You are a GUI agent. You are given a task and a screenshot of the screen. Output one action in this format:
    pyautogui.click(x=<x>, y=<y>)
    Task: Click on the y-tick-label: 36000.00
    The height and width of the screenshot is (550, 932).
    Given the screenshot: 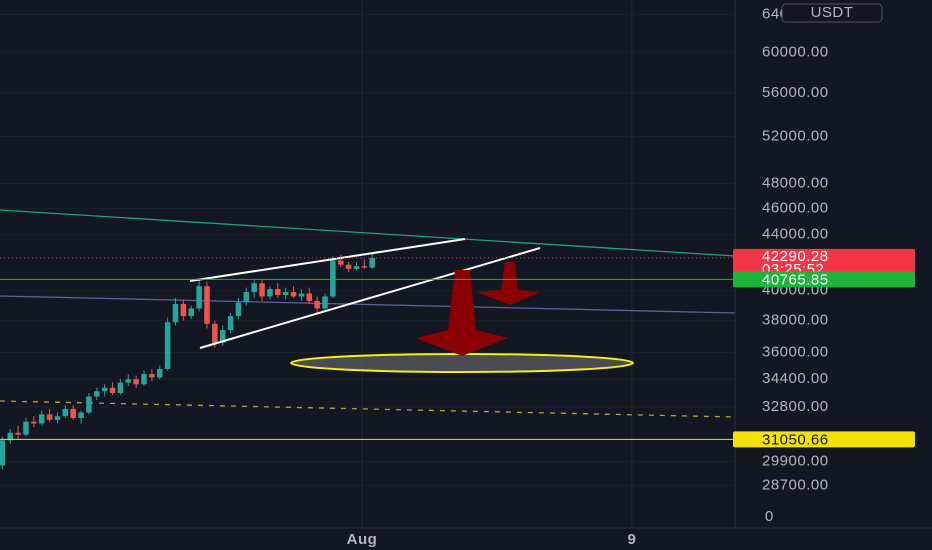 What is the action you would take?
    pyautogui.click(x=795, y=351)
    